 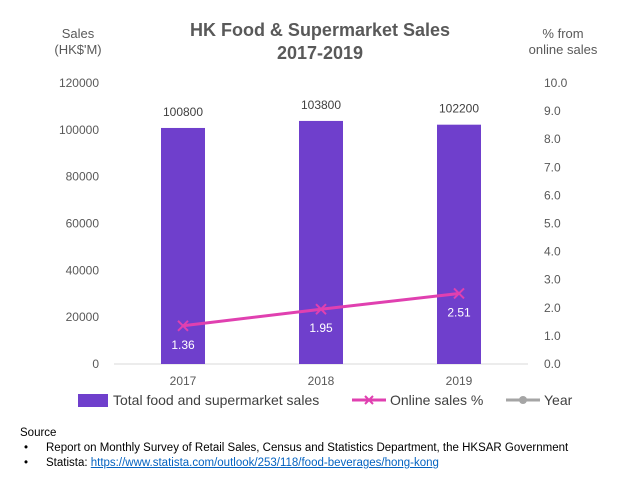 I want to click on x-axis-tick-label: 2018, so click(x=321, y=381).